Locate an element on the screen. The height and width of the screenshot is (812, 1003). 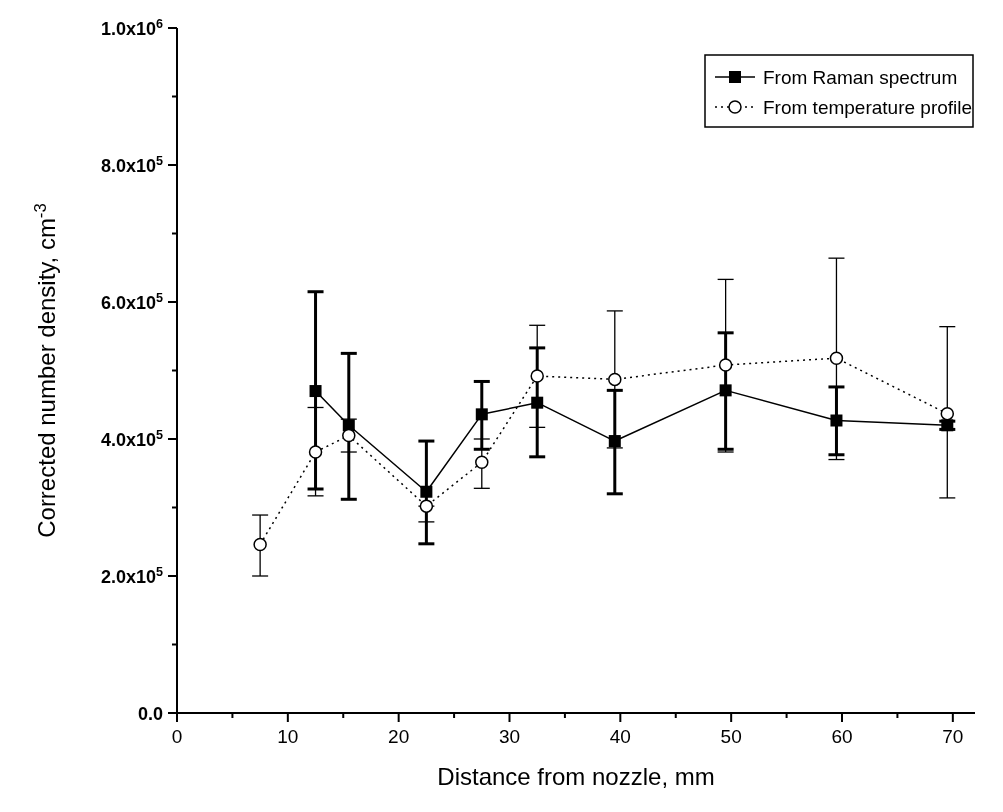
x-tick-label: 50 is located at coordinates (731, 736).